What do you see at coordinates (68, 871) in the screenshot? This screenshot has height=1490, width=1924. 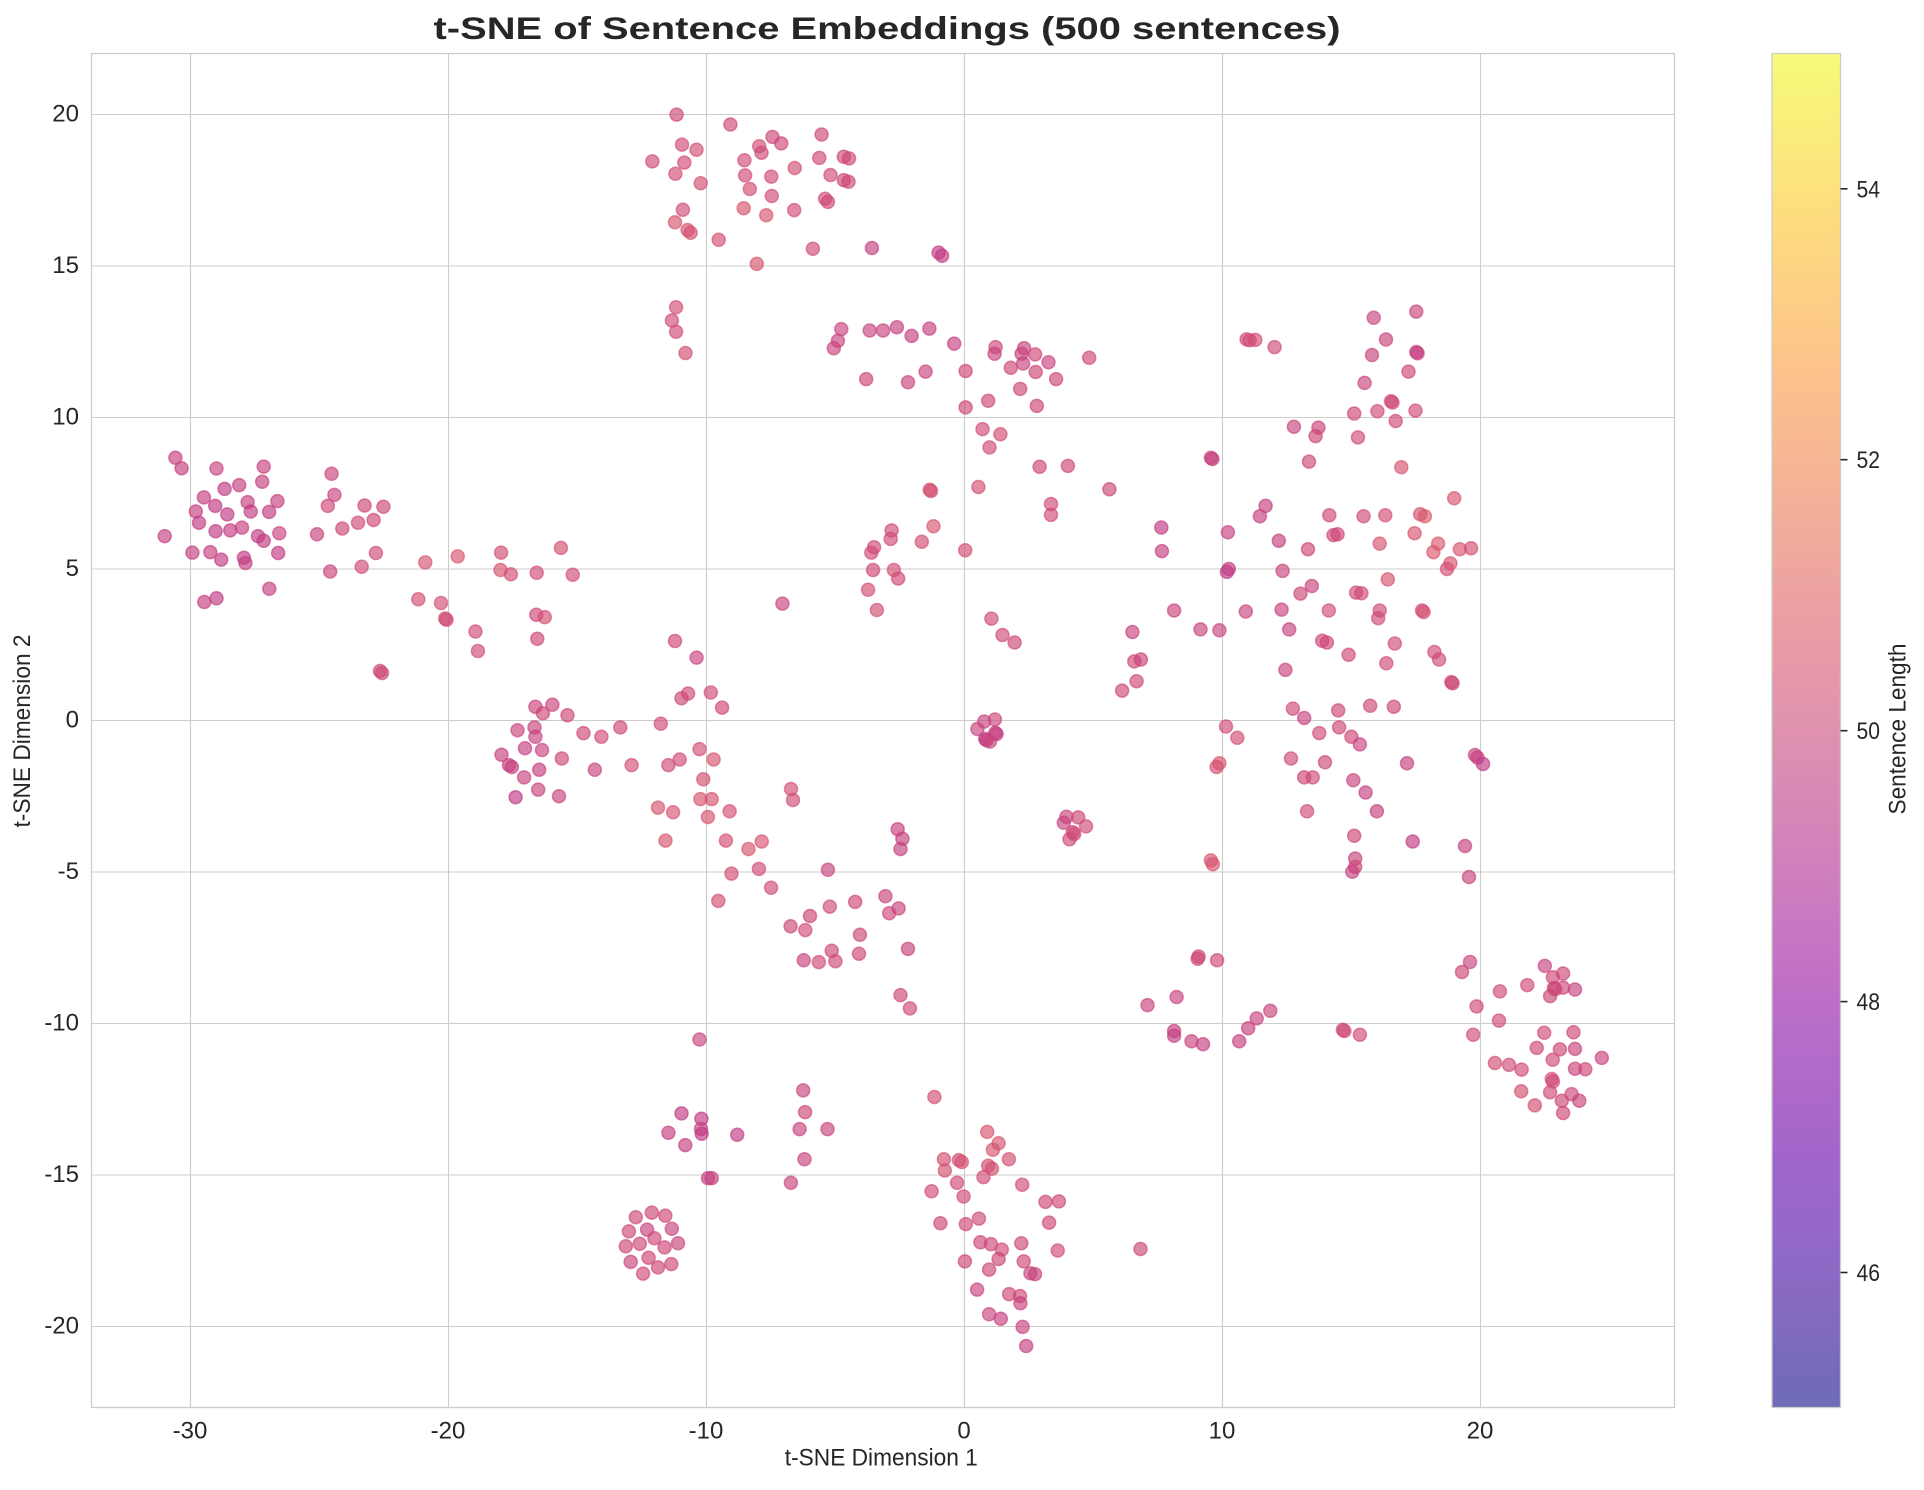 I see `svg-text: -5` at bounding box center [68, 871].